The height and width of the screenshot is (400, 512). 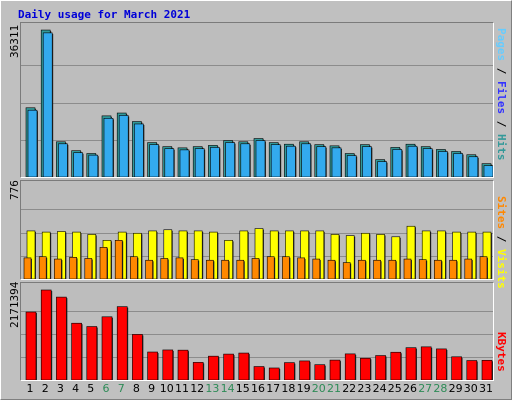 I want to click on x-tick-label: 27, so click(x=425, y=388).